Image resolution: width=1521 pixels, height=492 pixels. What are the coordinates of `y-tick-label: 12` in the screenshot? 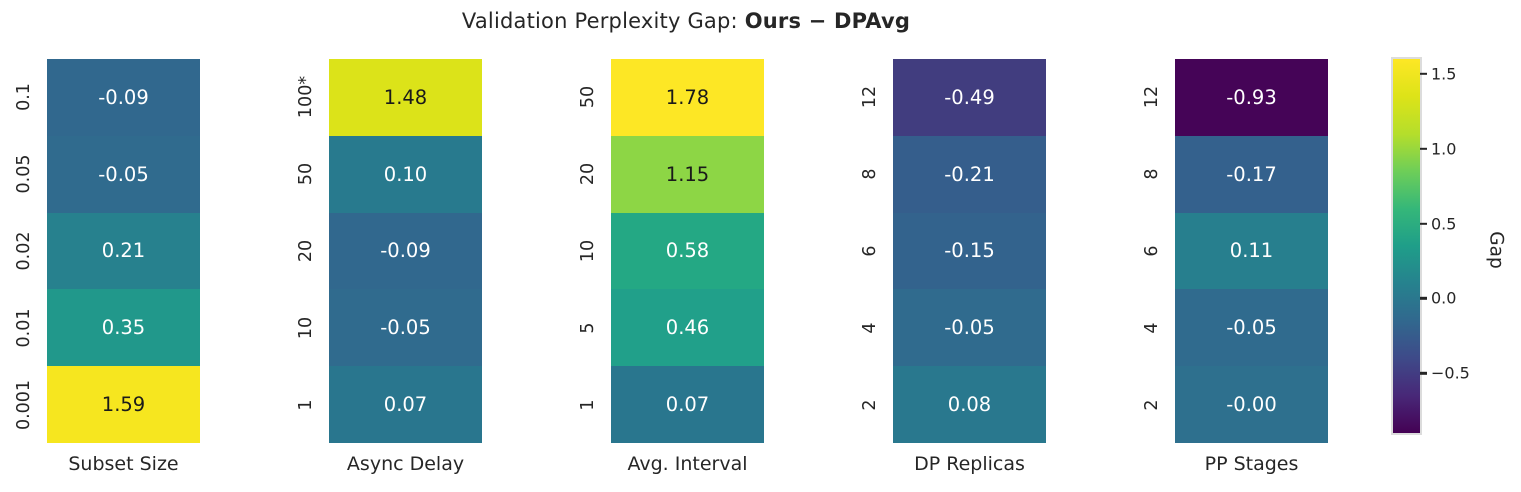 It's located at (870, 97).